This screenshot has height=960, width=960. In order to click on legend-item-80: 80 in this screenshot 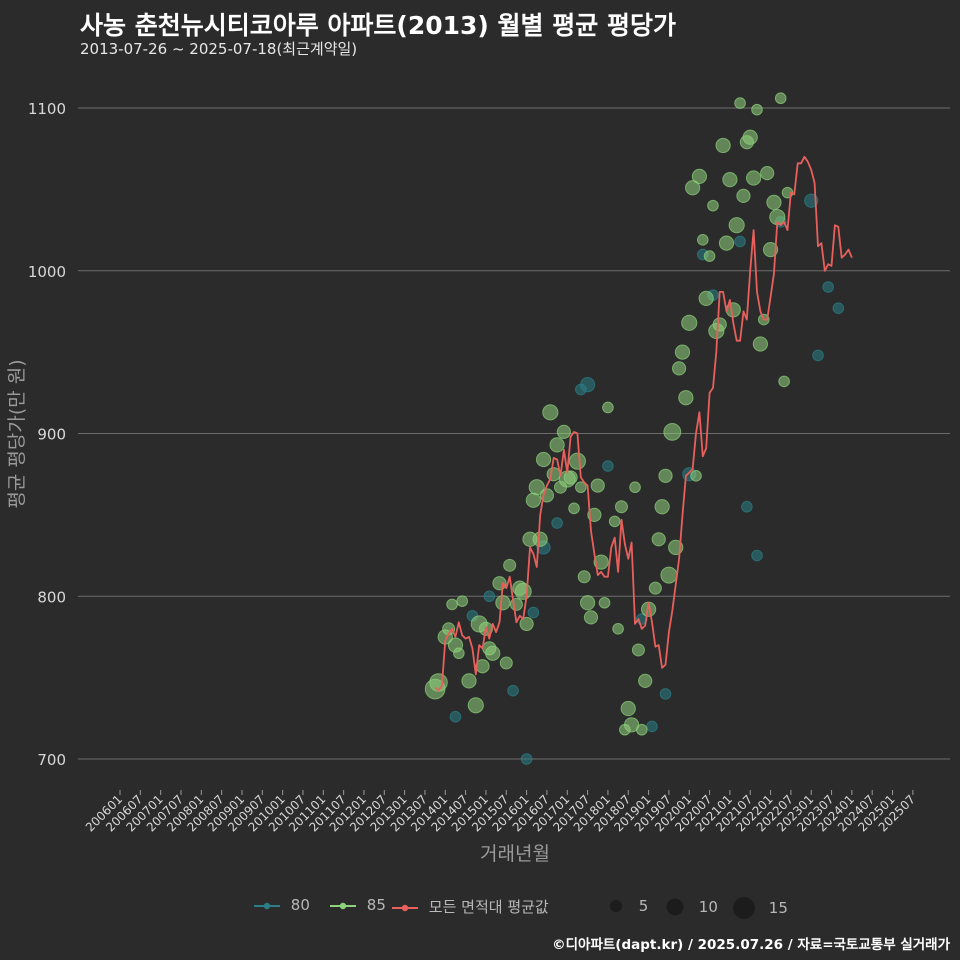, I will do `click(282, 905)`.